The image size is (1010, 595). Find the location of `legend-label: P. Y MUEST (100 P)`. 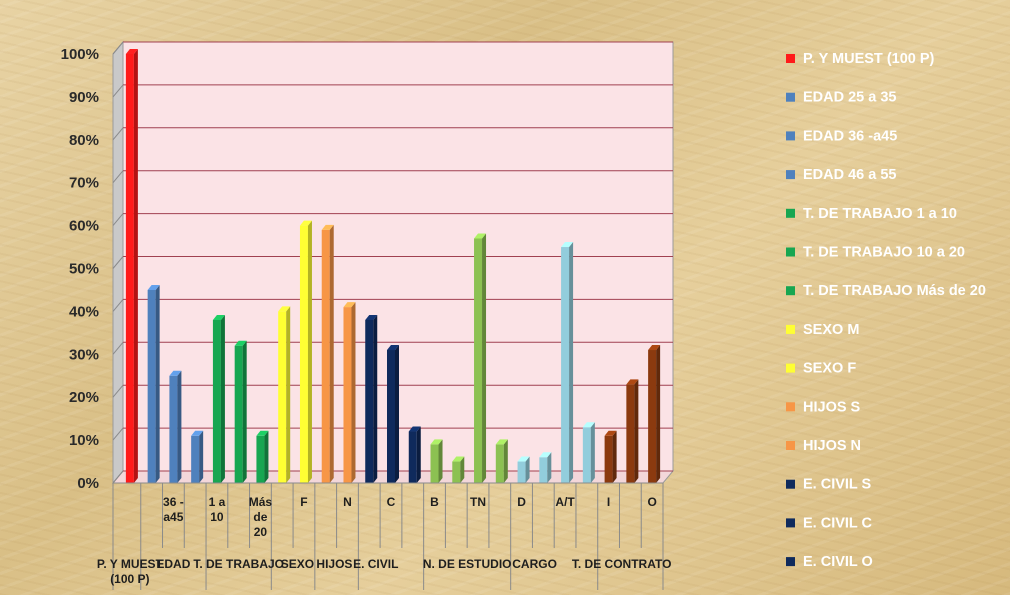

legend-label: P. Y MUEST (100 P) is located at coordinates (869, 59).